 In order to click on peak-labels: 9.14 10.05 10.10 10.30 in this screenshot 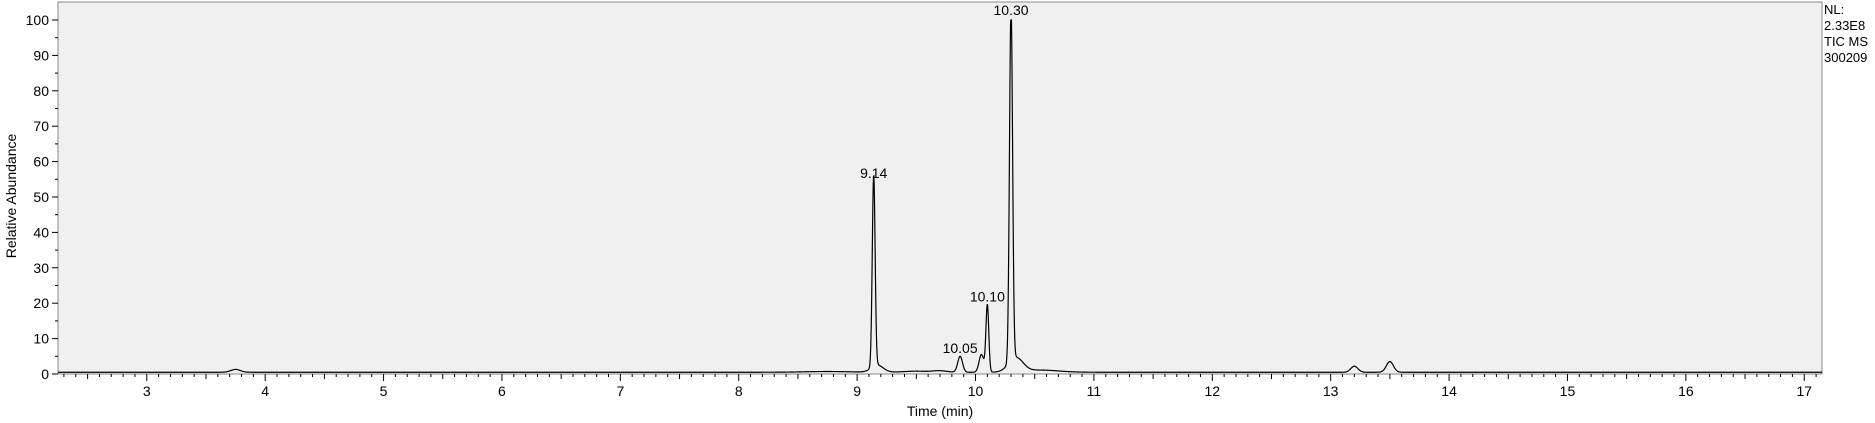, I will do `click(944, 179)`.